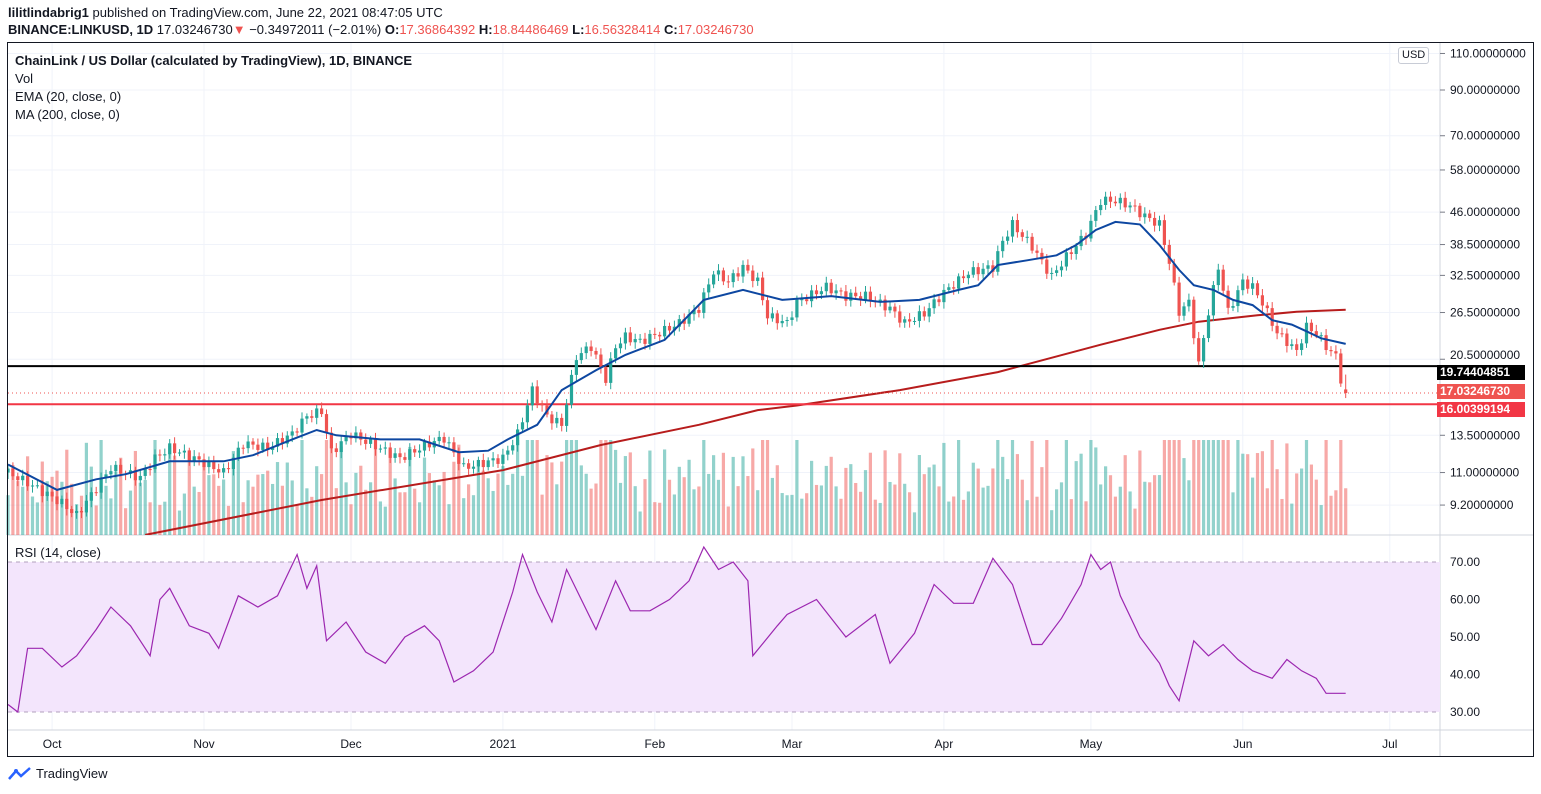  I want to click on currency-badge: USD, so click(1414, 55).